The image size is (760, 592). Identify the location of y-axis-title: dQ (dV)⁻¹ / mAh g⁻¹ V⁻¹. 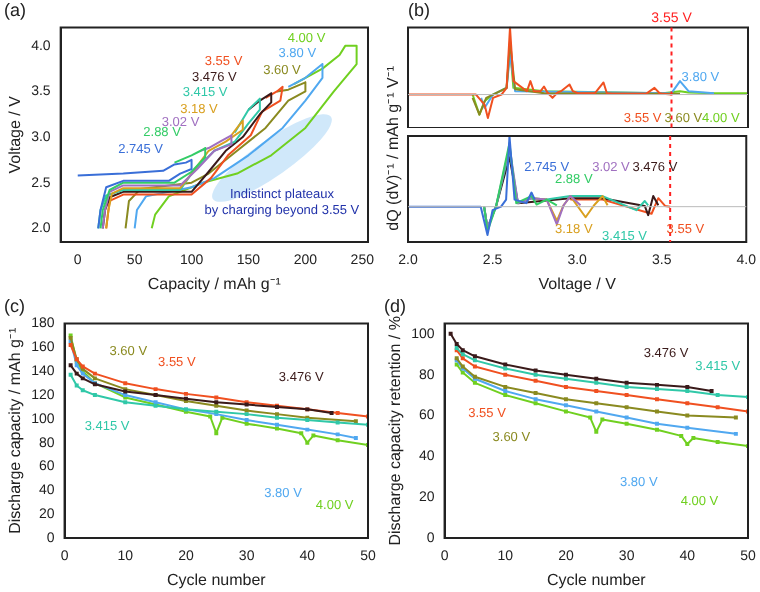
(393, 148).